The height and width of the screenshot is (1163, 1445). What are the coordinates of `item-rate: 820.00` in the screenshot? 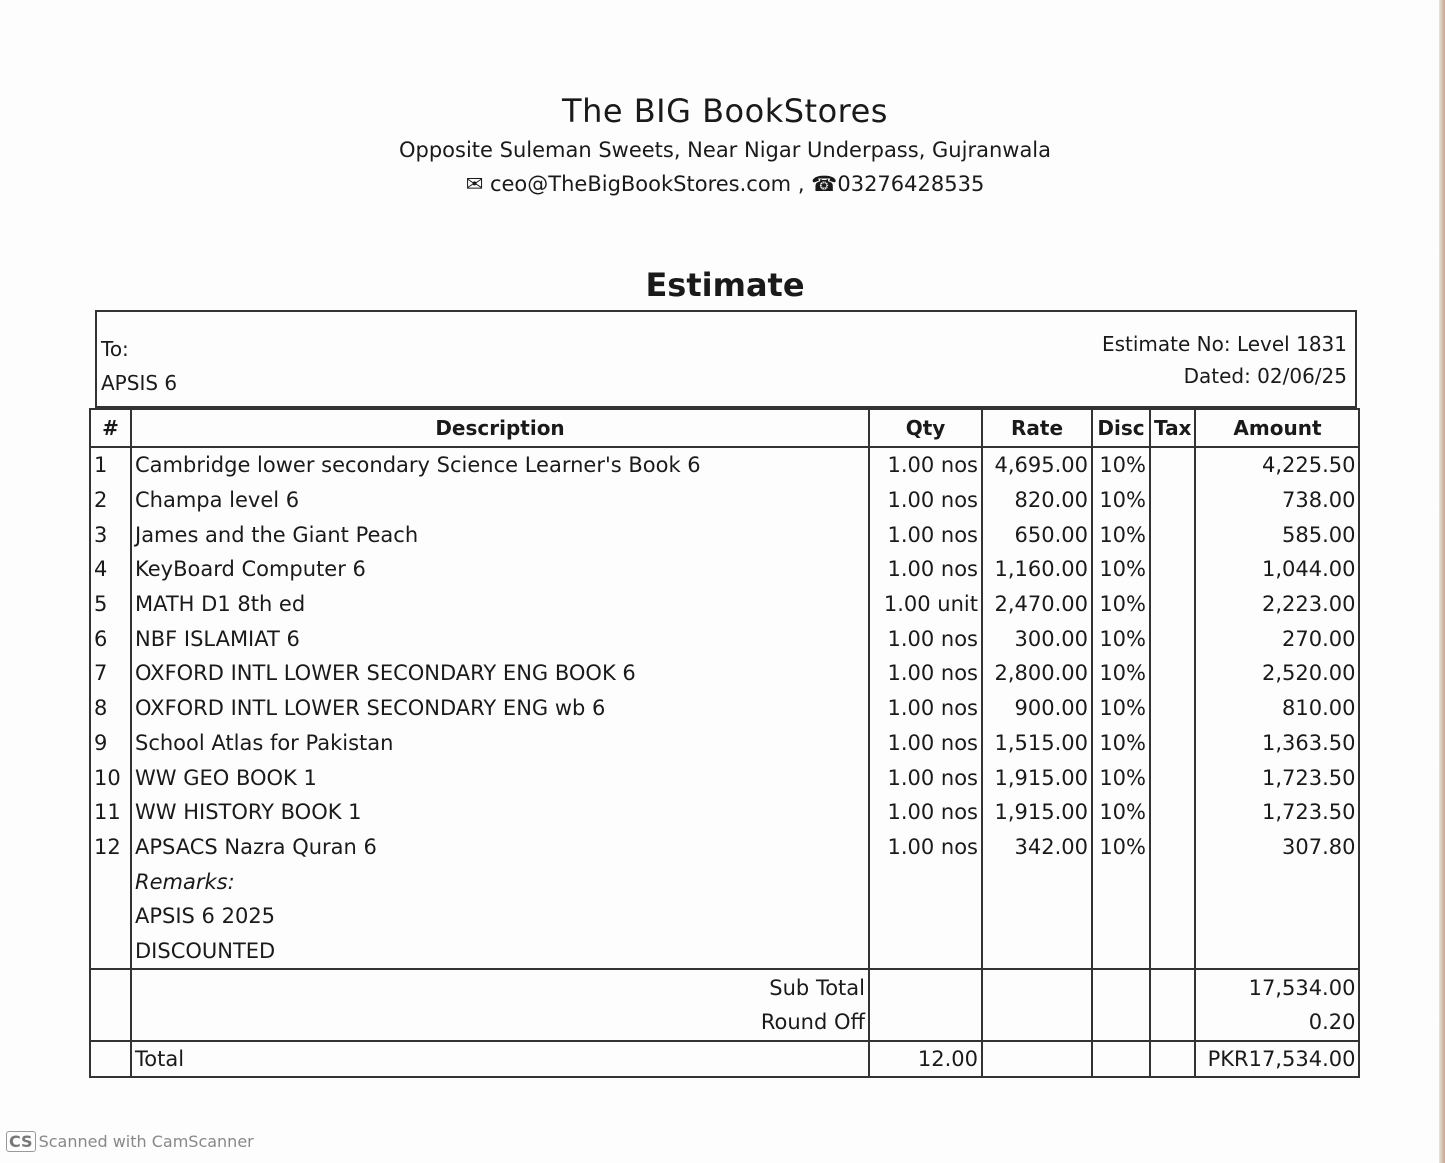 It's located at (1037, 500).